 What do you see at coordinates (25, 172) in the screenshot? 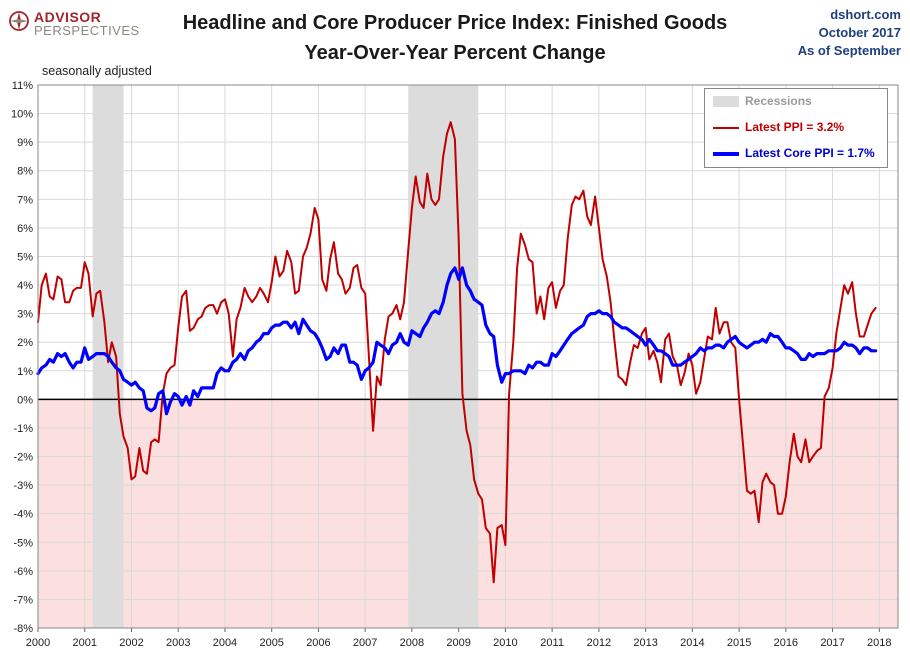
I see `y-tick-label: 8%` at bounding box center [25, 172].